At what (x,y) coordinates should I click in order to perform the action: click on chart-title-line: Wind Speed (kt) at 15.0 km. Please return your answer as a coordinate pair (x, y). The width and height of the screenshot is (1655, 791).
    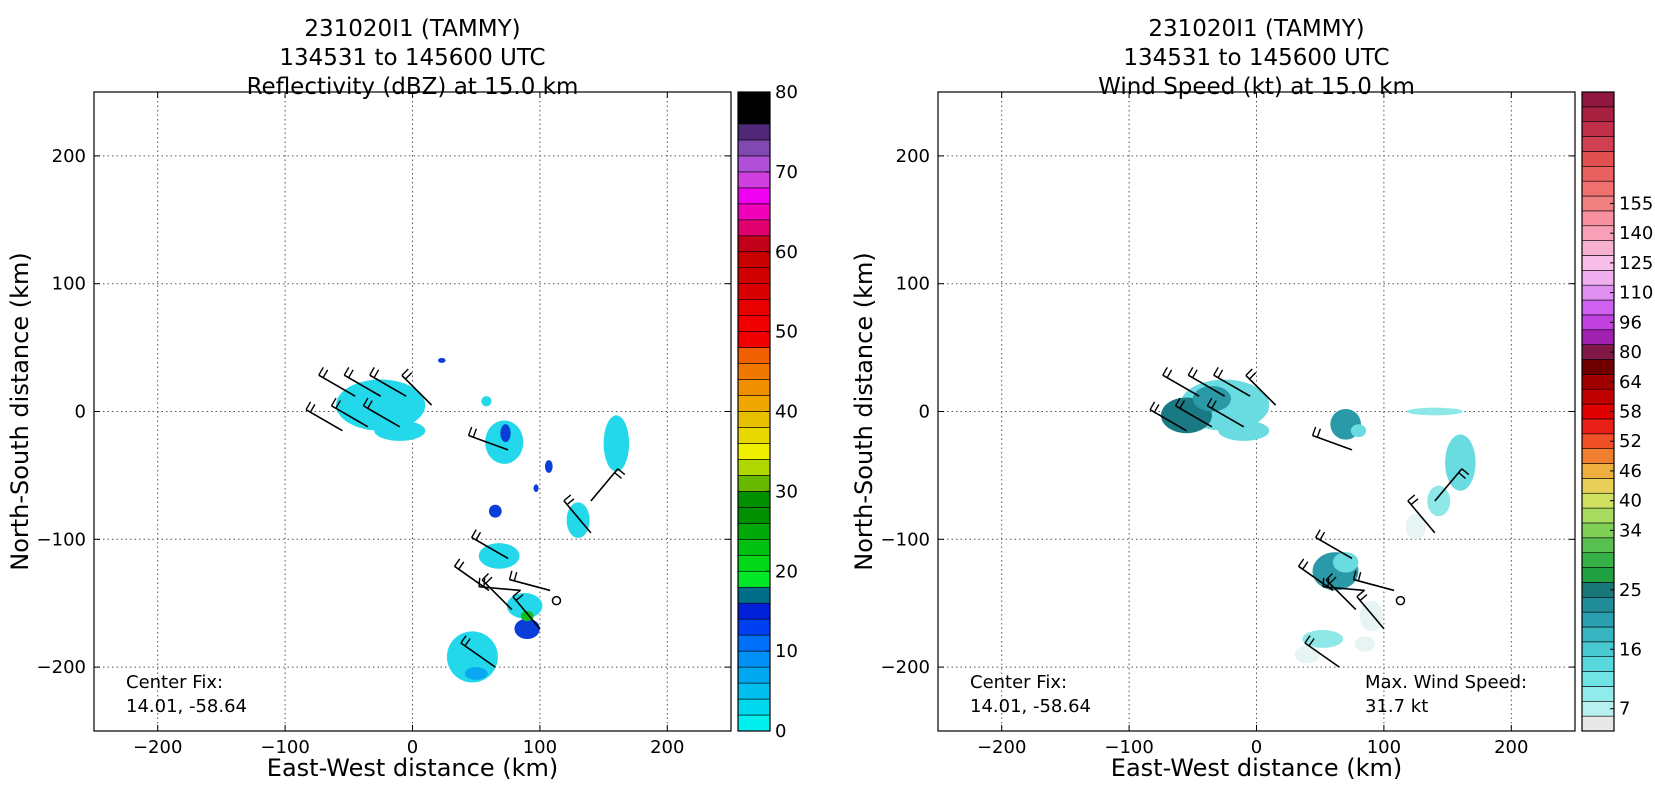
    Looking at the image, I should click on (1256, 87).